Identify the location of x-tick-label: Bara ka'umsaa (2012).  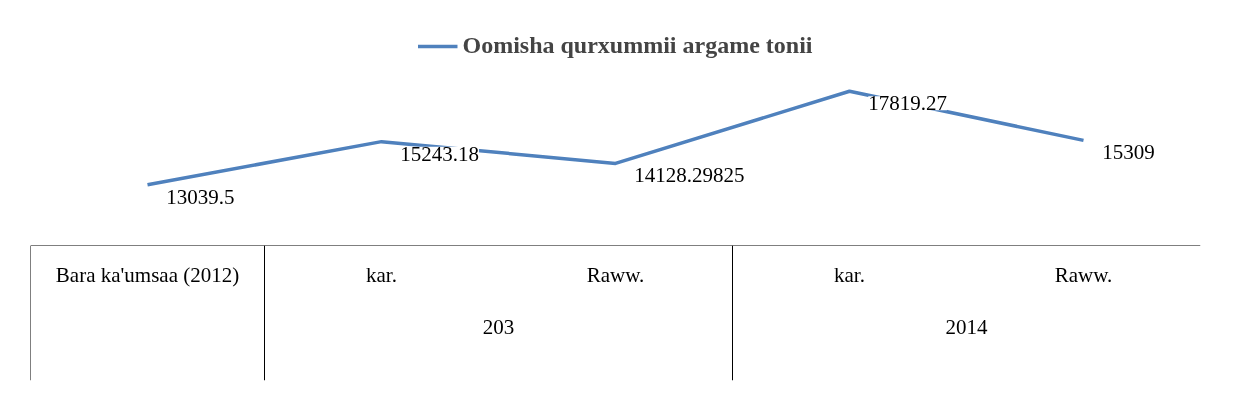
(147, 275).